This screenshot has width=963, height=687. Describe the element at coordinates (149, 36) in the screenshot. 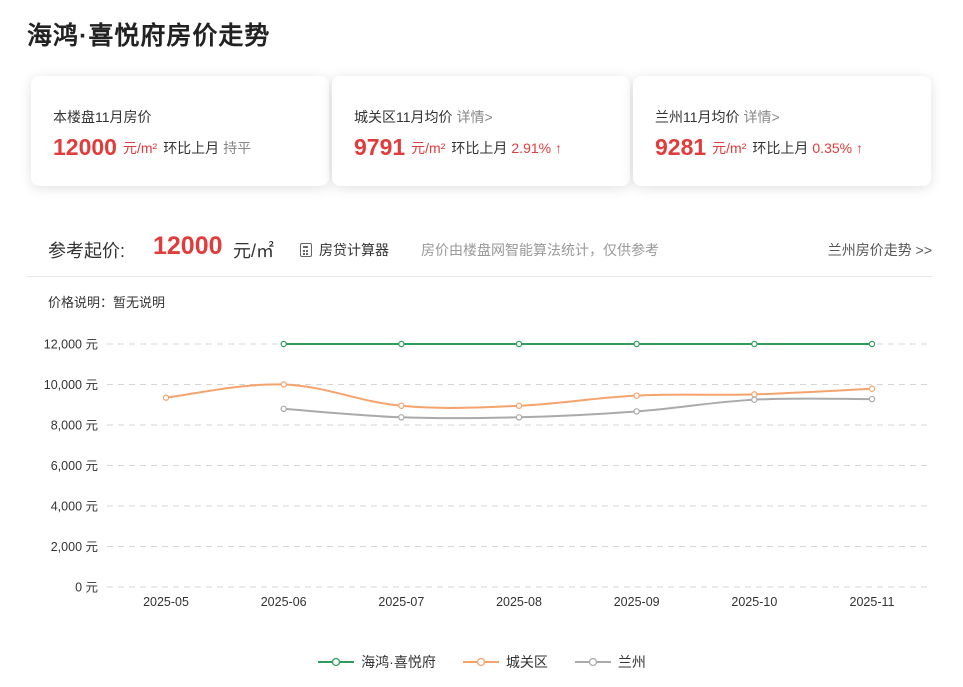

I see `page-title: 海鸿·喜悦府房价走势` at that location.